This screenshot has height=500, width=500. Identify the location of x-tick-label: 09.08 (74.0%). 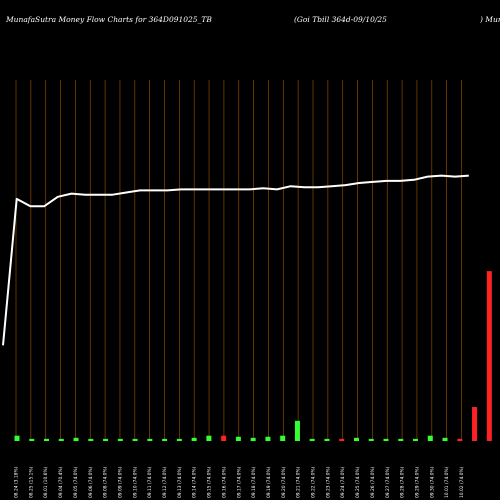
(106, 482).